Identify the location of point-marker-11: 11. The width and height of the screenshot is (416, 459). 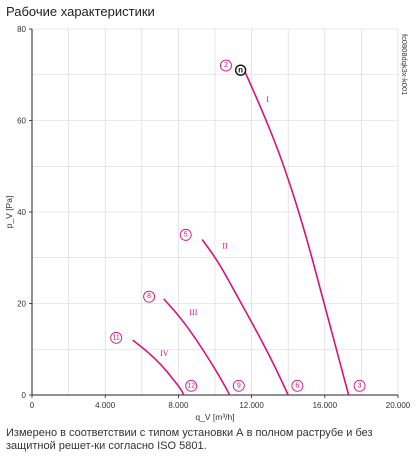
(116, 337).